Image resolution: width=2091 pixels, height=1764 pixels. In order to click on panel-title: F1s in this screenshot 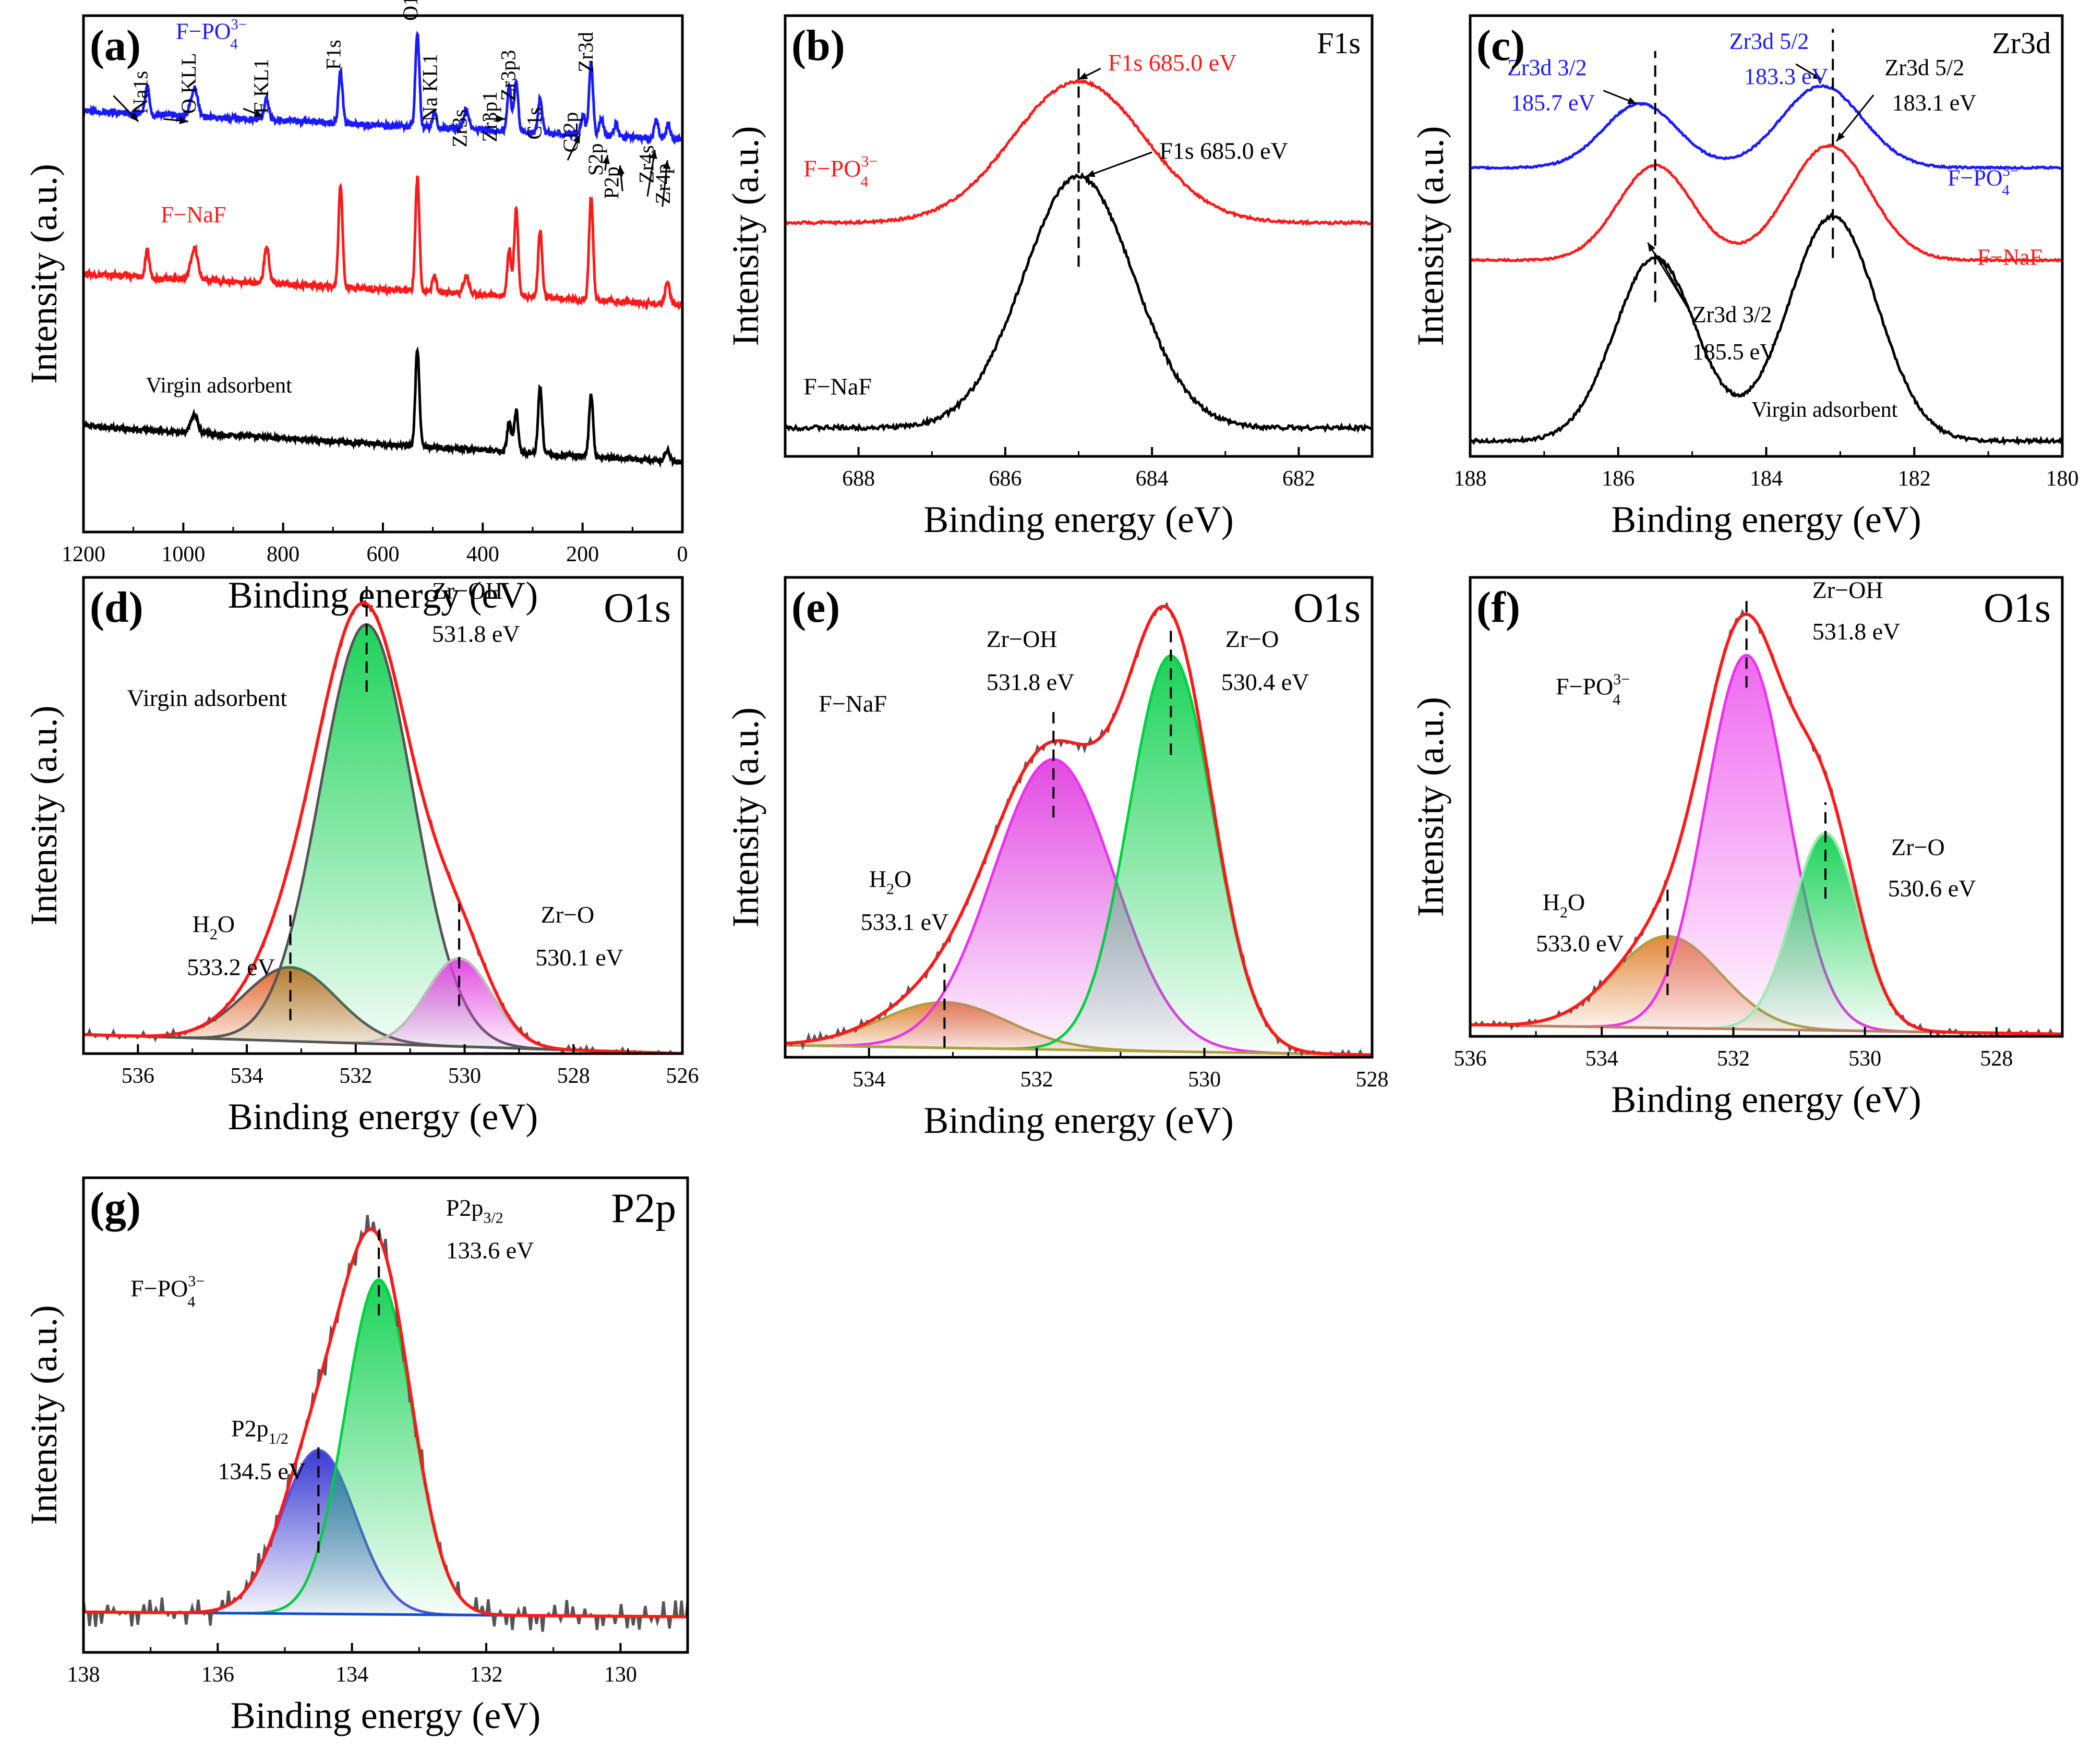, I will do `click(1339, 43)`.